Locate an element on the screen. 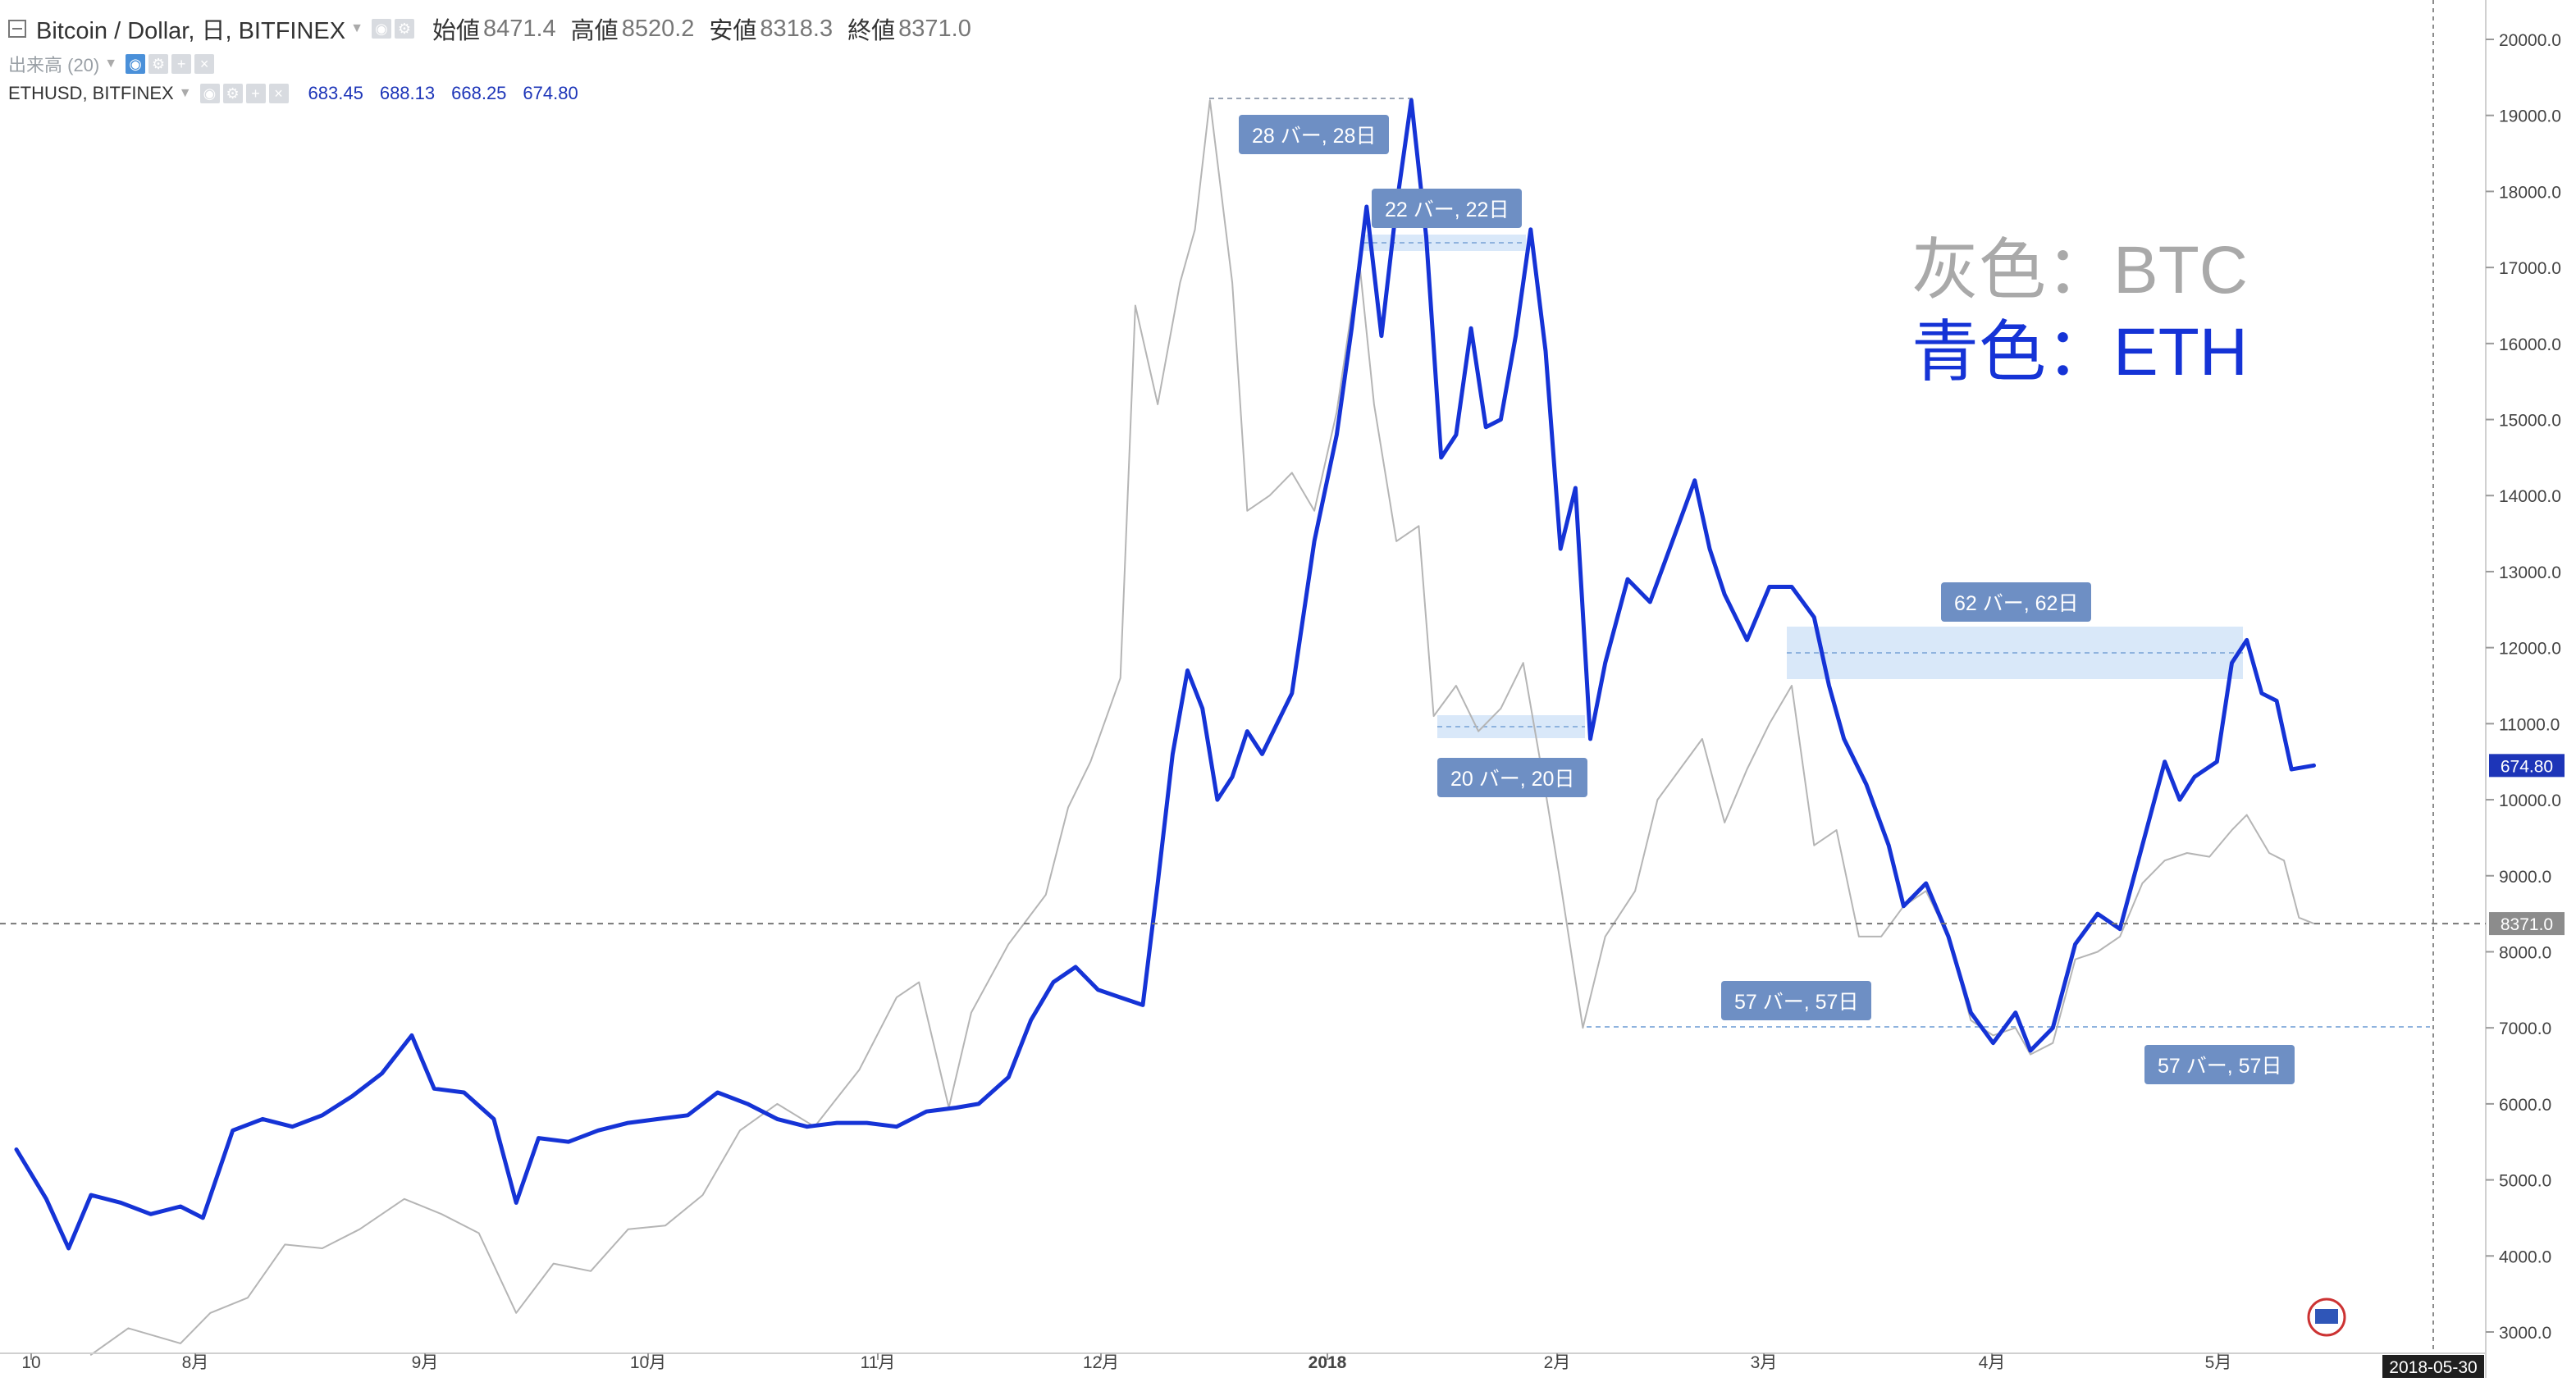 The height and width of the screenshot is (1382, 2576). x-tick-label: 10月 is located at coordinates (648, 1362).